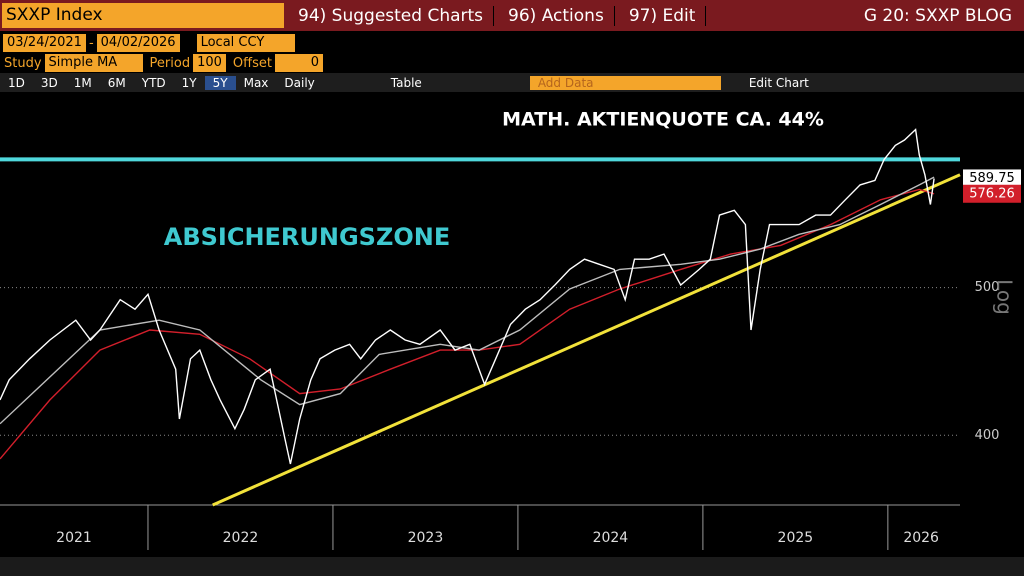 Image resolution: width=1024 pixels, height=576 pixels. I want to click on range-button: YTD, so click(153, 82).